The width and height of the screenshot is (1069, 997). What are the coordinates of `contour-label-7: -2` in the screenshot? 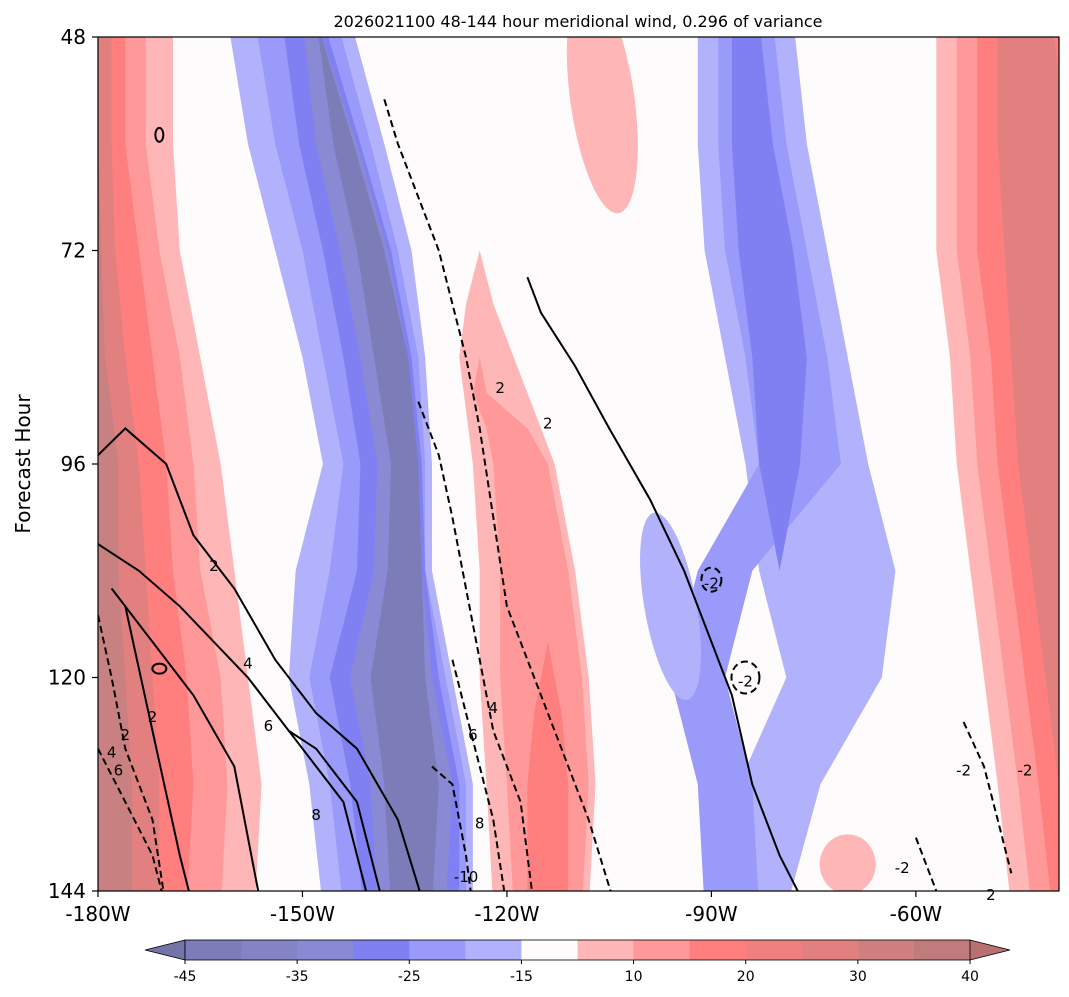 It's located at (745, 681).